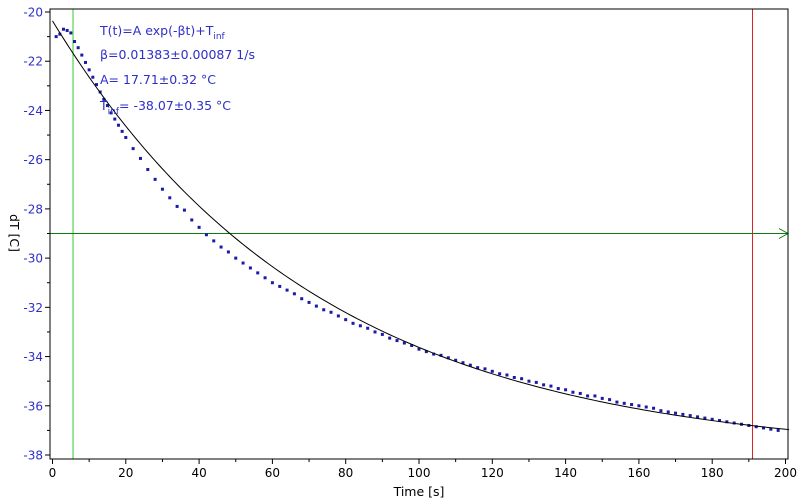 This screenshot has height=504, width=800. I want to click on y-axis-label: dT [C], so click(14, 233).